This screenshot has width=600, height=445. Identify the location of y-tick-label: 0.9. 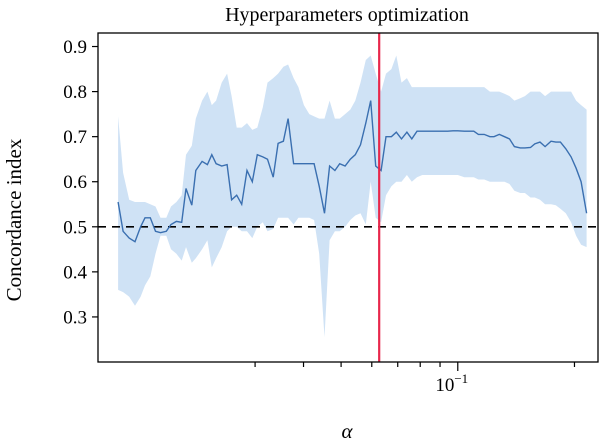
(75, 47).